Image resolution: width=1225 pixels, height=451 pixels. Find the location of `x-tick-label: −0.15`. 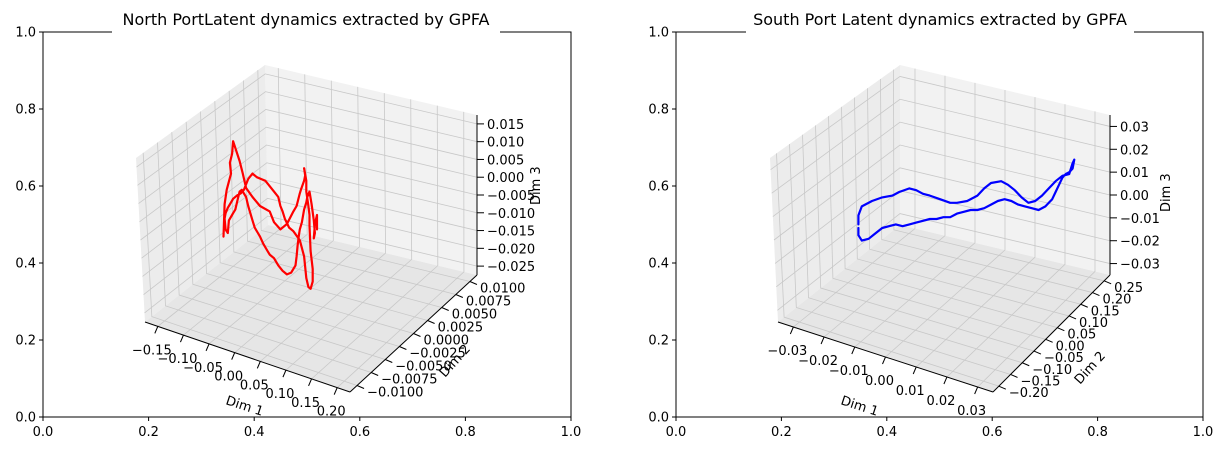

x-tick-label: −0.15 is located at coordinates (152, 350).